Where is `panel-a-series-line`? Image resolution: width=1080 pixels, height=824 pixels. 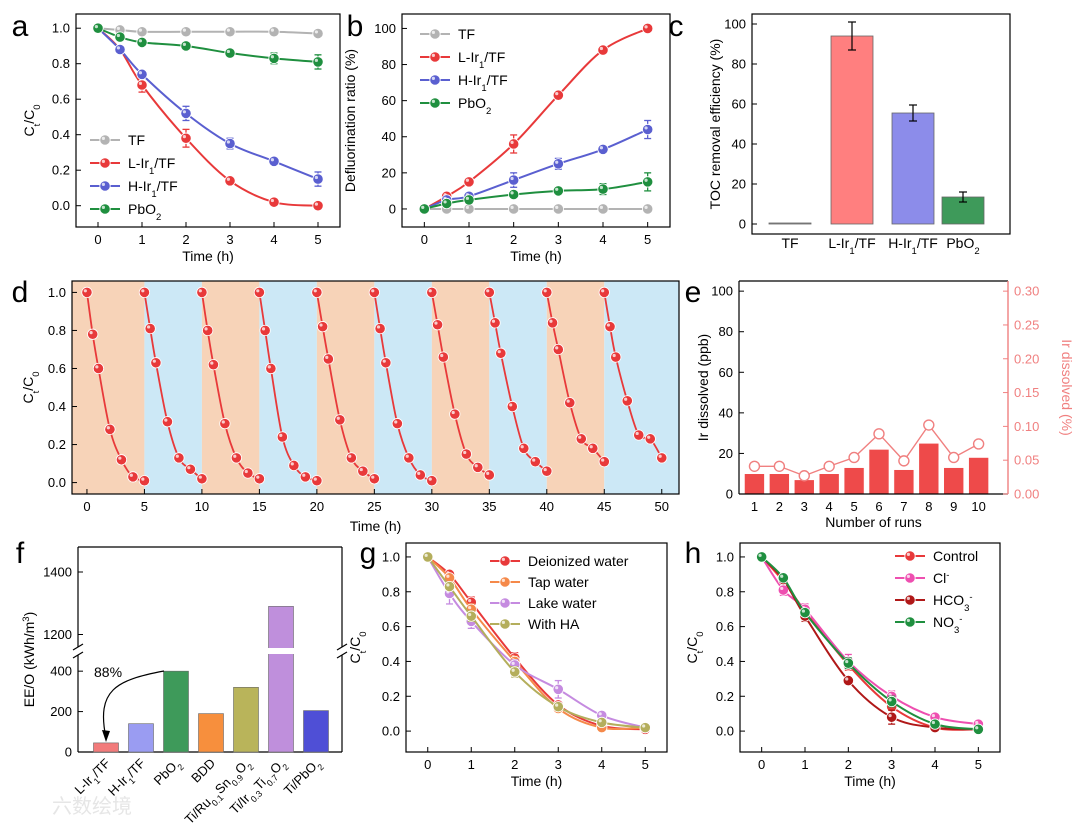 panel-a-series-line is located at coordinates (208, 45).